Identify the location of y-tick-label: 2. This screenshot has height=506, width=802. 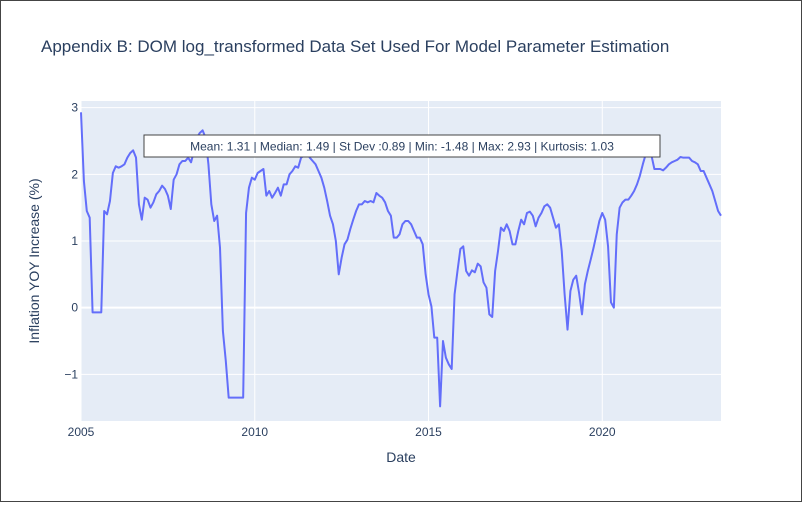
(74, 174).